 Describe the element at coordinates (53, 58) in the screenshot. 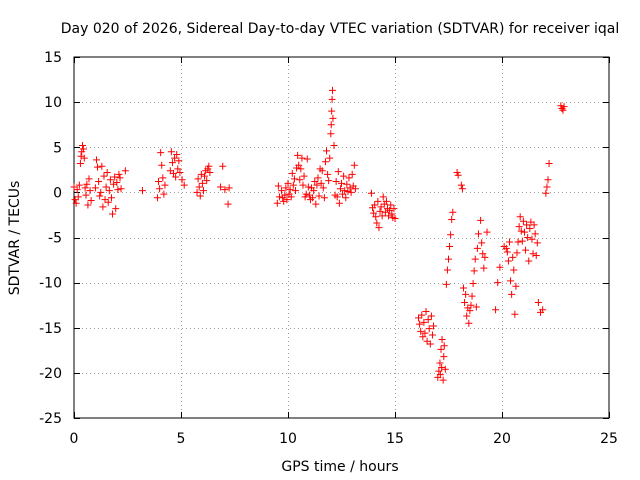

I see `y-tick-label: 15` at that location.